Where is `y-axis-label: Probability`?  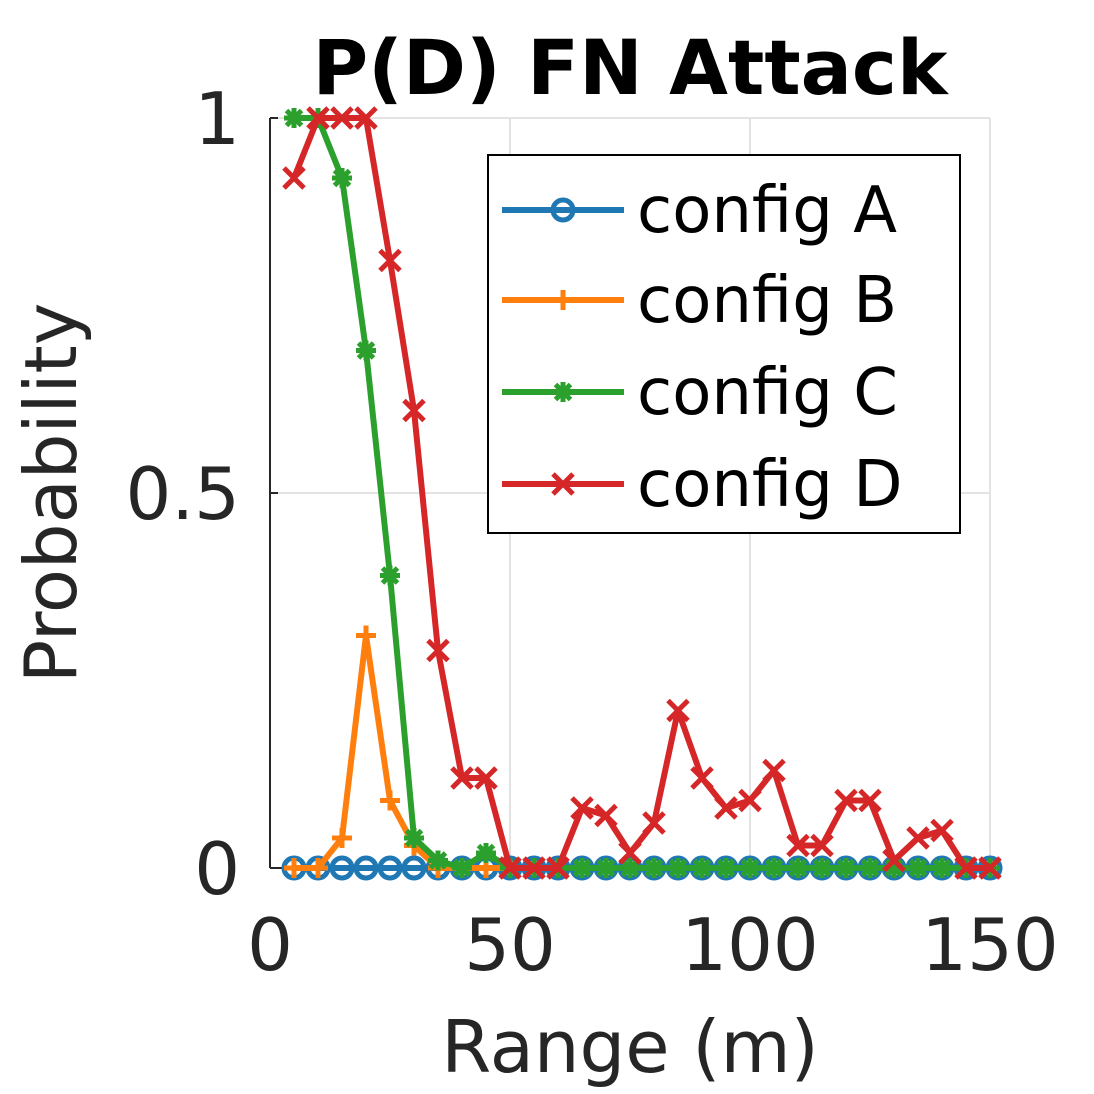 y-axis-label: Probability is located at coordinates (51, 493).